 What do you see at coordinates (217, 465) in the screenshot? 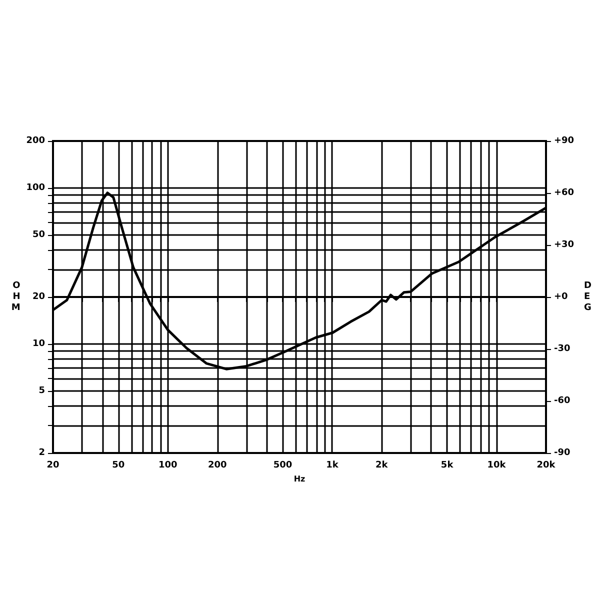
I see `x-tick-label: 200` at bounding box center [217, 465].